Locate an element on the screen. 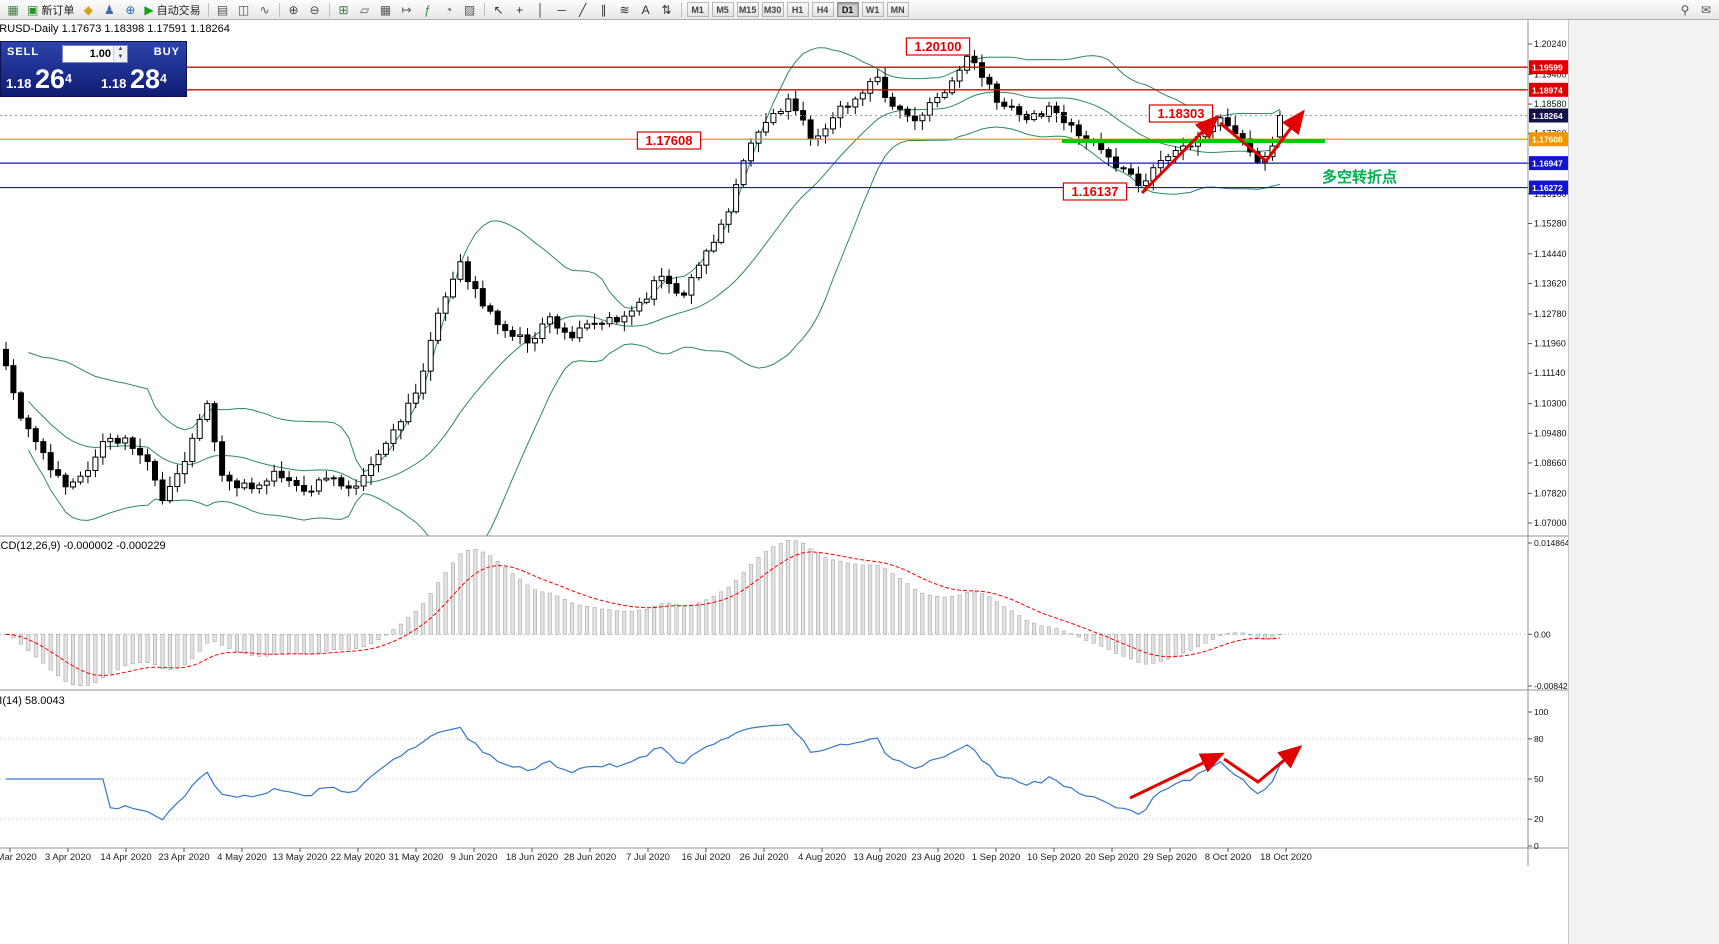 This screenshot has width=1719, height=944. timeframe-d1-button: D1 is located at coordinates (847, 9).